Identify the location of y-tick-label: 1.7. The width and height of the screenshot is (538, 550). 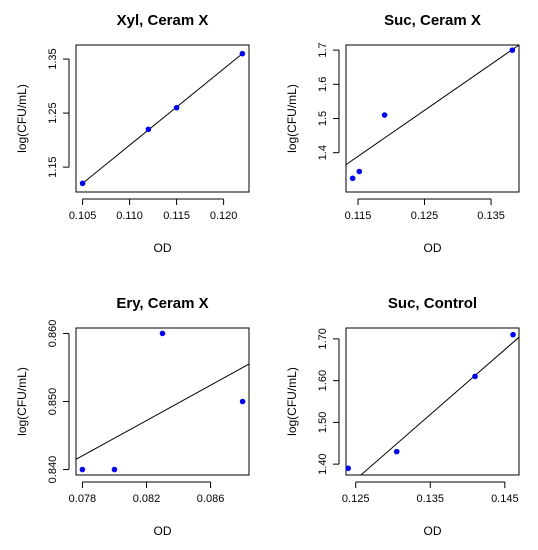
(323, 49).